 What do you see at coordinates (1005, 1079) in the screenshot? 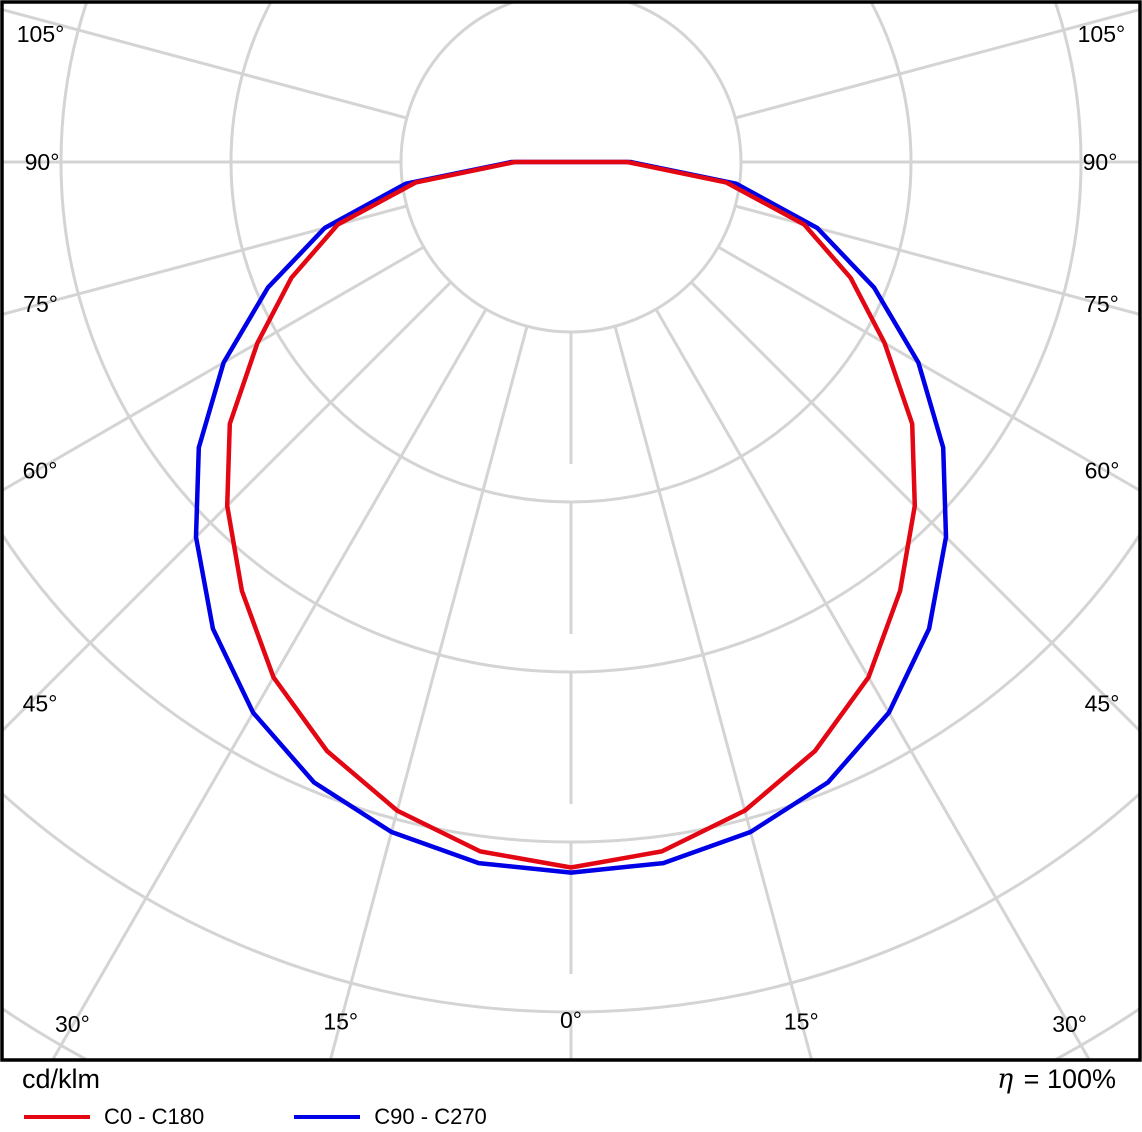
I see `eta-symbol: η` at bounding box center [1005, 1079].